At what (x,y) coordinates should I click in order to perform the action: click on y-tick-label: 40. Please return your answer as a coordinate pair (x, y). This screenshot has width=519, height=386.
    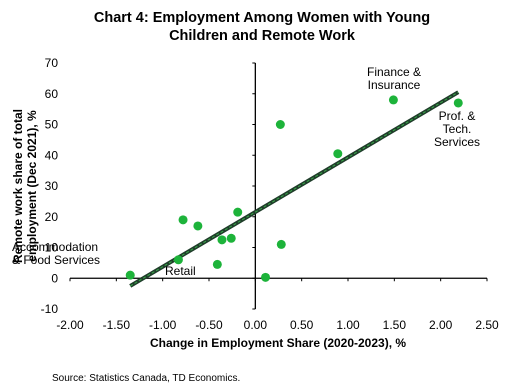
    Looking at the image, I should click on (52, 155).